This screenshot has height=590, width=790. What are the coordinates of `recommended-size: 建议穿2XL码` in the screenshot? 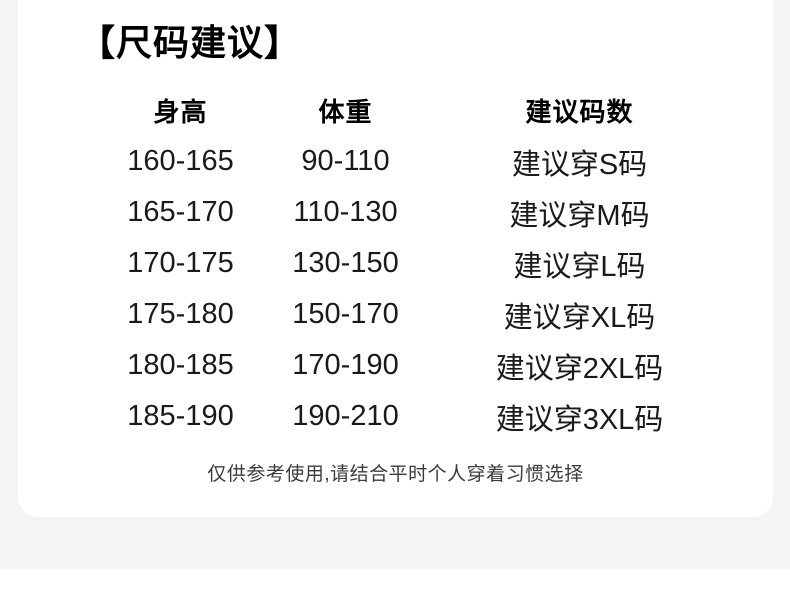 It's located at (579, 368).